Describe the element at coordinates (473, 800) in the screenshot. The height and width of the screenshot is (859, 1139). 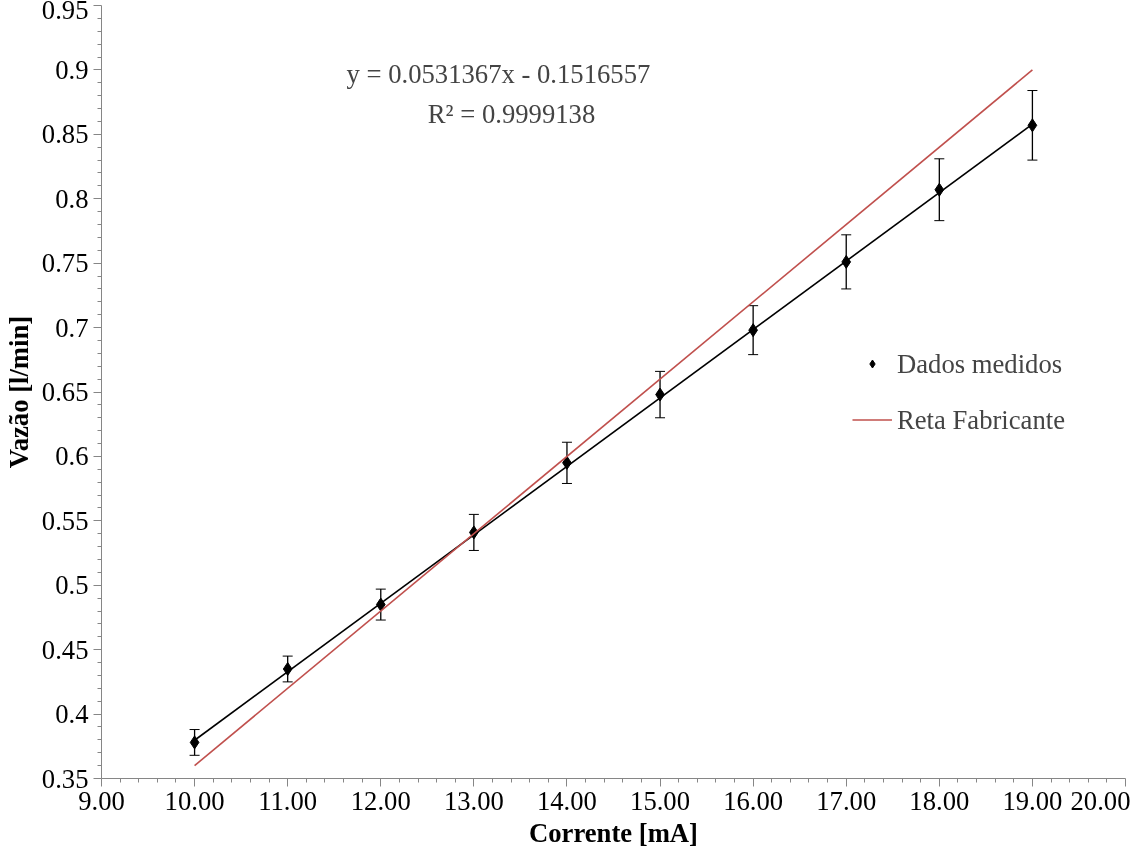
I see `x-tick-label: 13.00` at that location.